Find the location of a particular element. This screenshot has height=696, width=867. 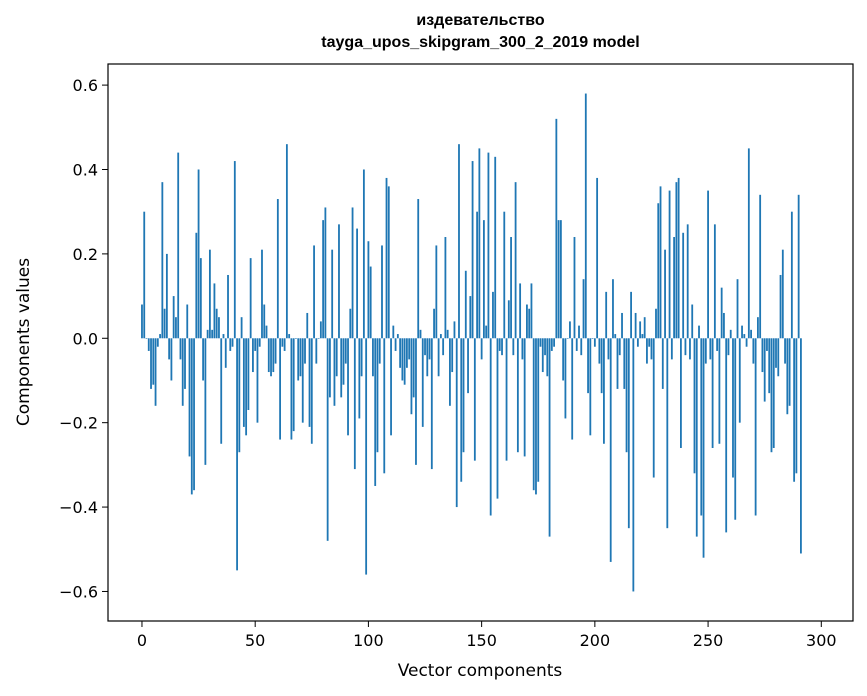

x-tick-label-3: 150 is located at coordinates (481, 640).